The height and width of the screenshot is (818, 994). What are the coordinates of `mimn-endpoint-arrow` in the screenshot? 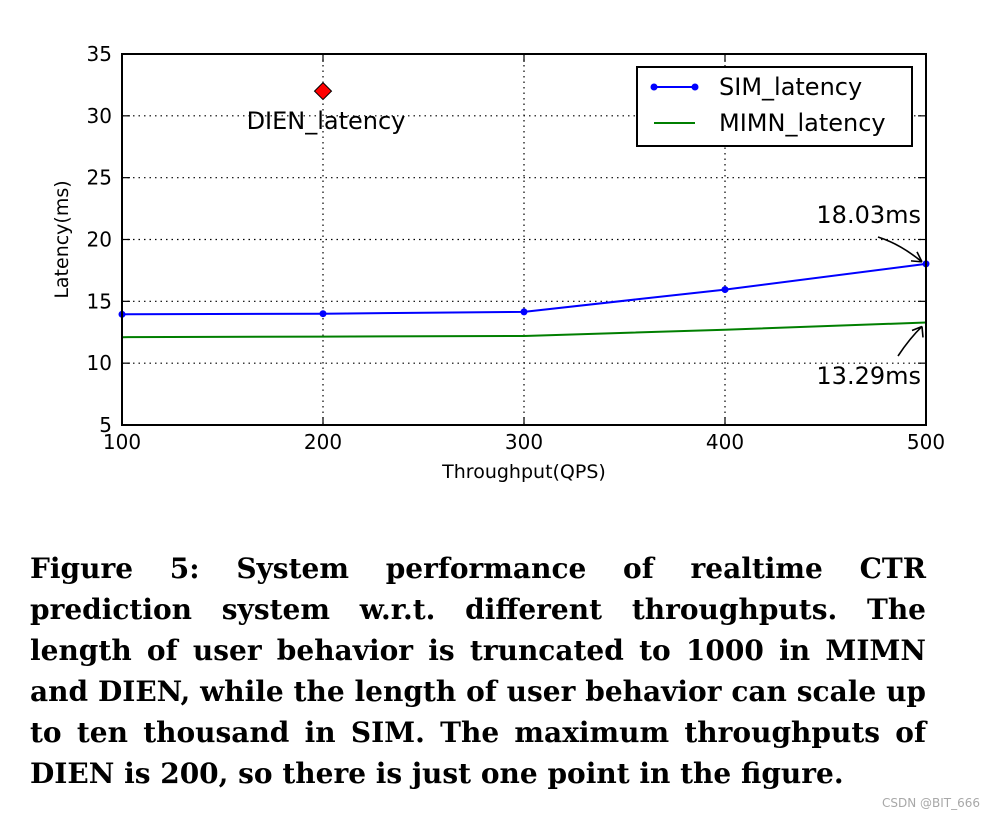 It's located at (910, 341).